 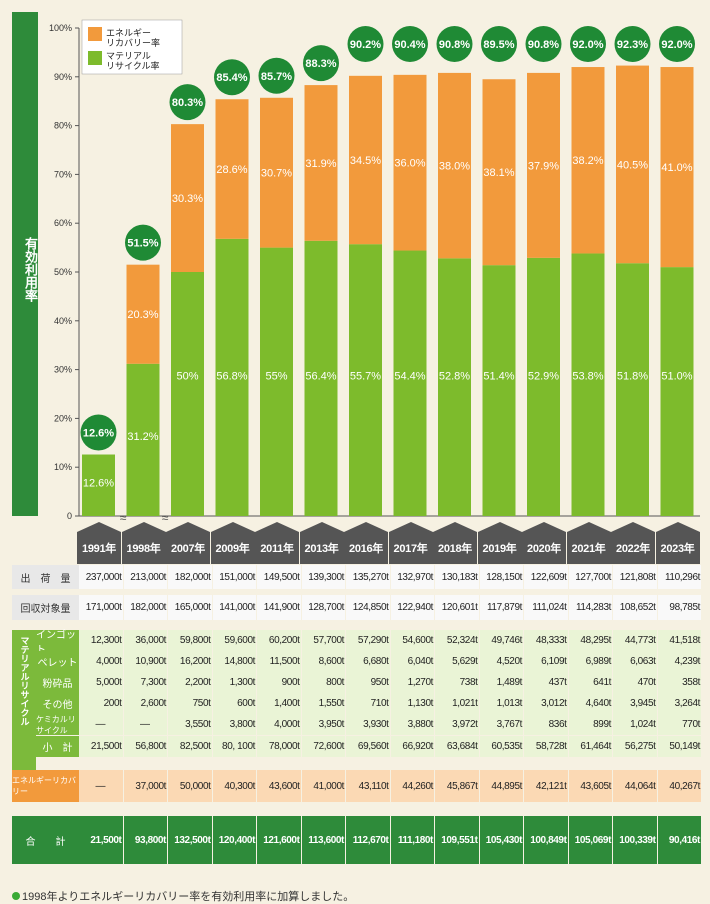 I want to click on total-label: 85.7%, so click(x=276, y=77).